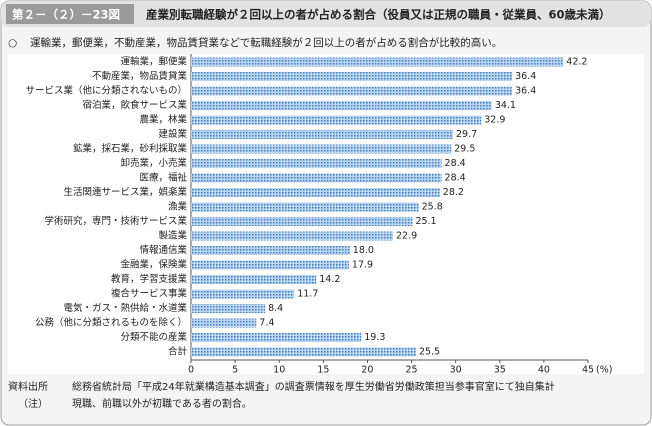 This screenshot has width=652, height=426. Describe the element at coordinates (163, 120) in the screenshot. I see `y-tick-label: 農業，林業` at that location.